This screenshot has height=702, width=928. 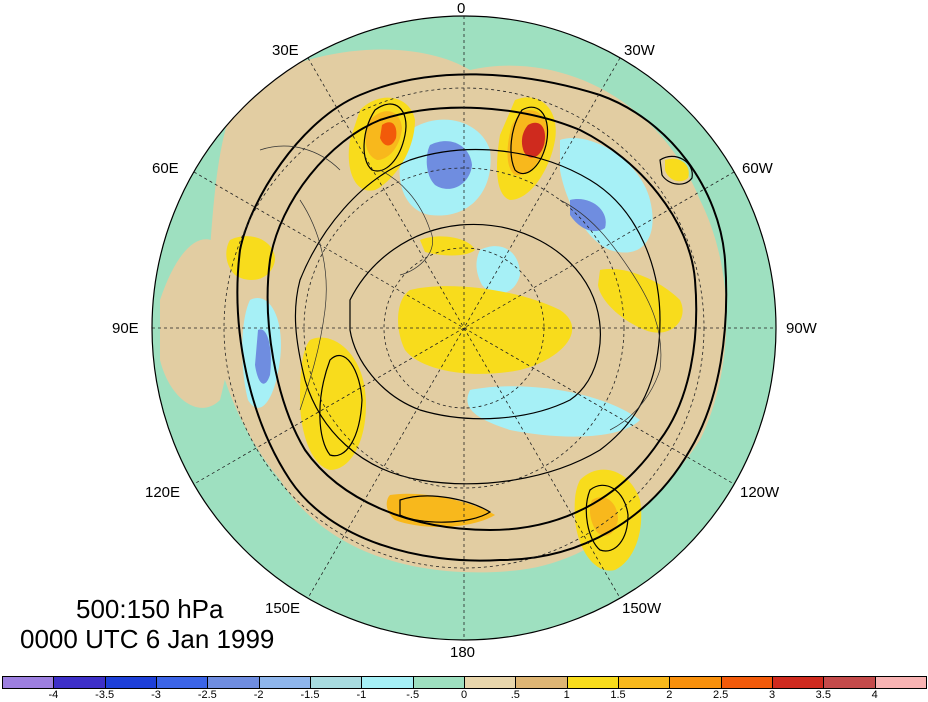 I want to click on colorbar-tick-label: 1.5, so click(x=618, y=695).